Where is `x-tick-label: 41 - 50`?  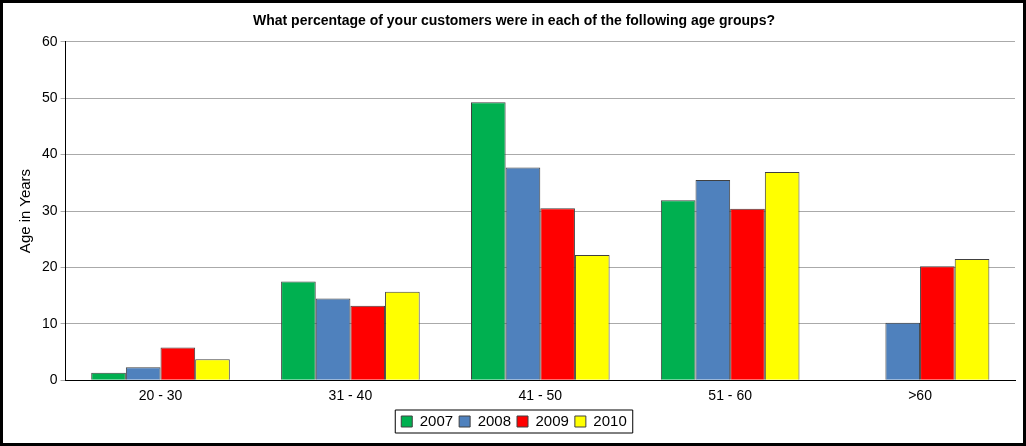 x-tick-label: 41 - 50 is located at coordinates (540, 395).